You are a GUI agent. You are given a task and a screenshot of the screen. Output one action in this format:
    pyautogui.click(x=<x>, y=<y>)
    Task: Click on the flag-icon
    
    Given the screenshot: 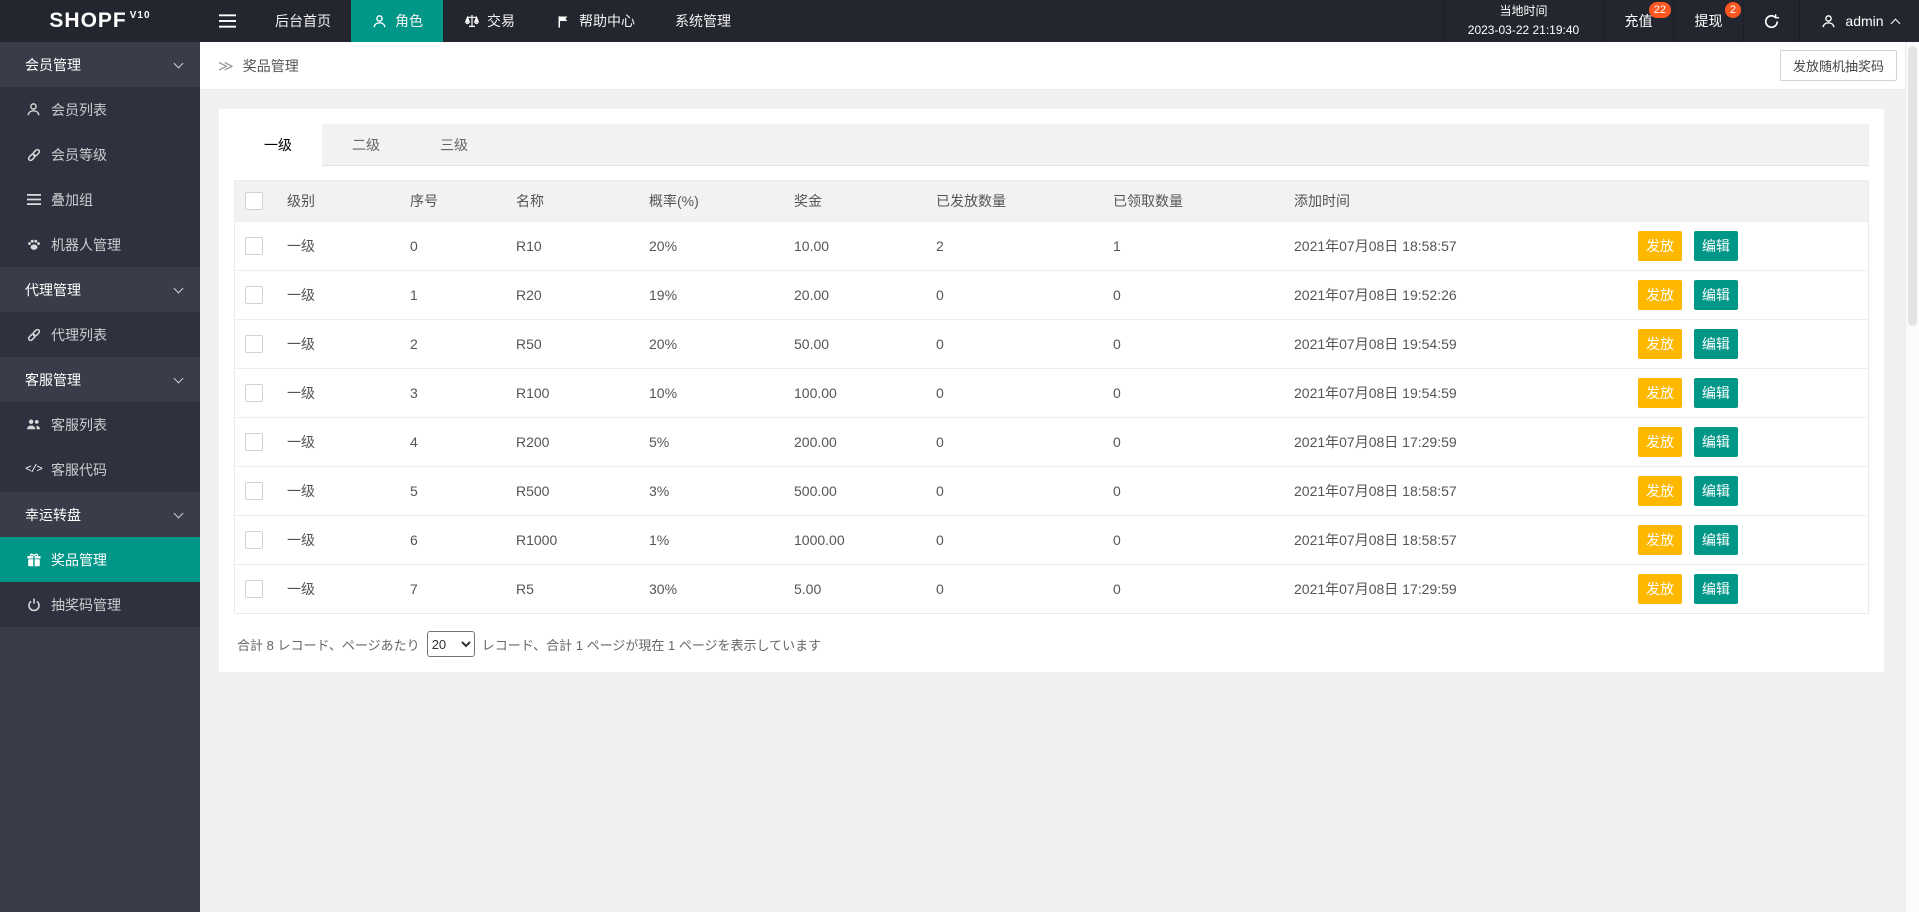 What is the action you would take?
    pyautogui.click(x=563, y=21)
    